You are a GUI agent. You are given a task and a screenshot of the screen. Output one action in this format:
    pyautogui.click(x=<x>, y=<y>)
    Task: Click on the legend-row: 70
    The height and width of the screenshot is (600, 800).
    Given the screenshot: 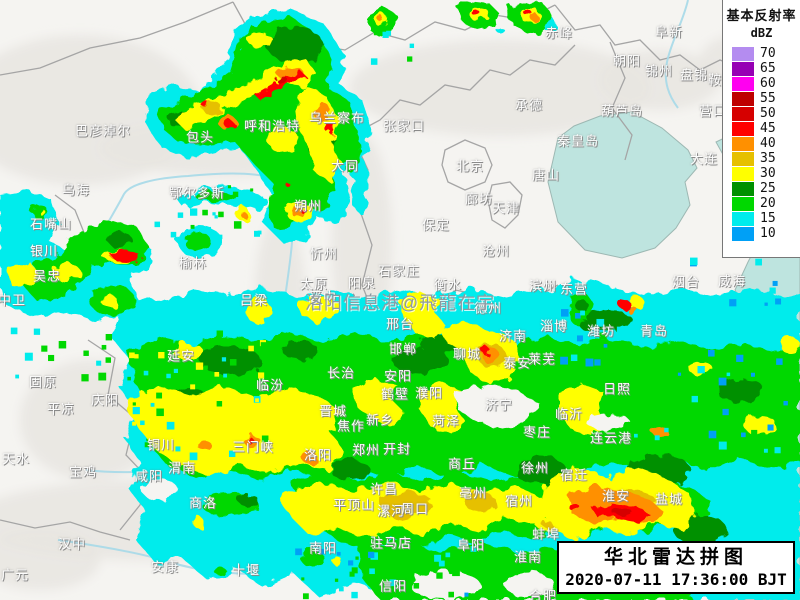 What is the action you would take?
    pyautogui.click(x=761, y=53)
    